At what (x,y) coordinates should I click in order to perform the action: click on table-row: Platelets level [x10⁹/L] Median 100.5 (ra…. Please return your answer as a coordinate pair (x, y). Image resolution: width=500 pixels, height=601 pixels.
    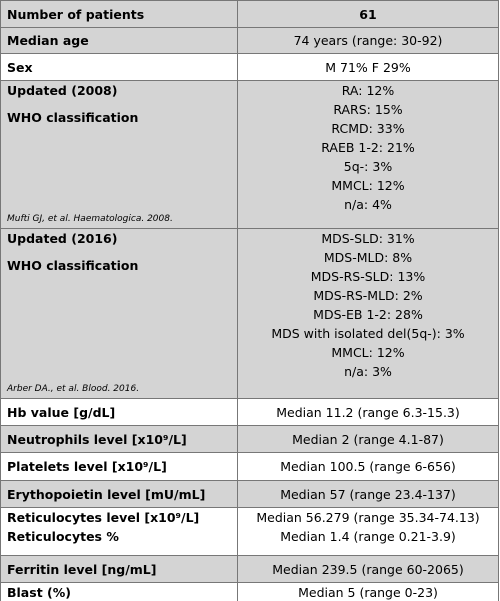
    Looking at the image, I should click on (249, 466).